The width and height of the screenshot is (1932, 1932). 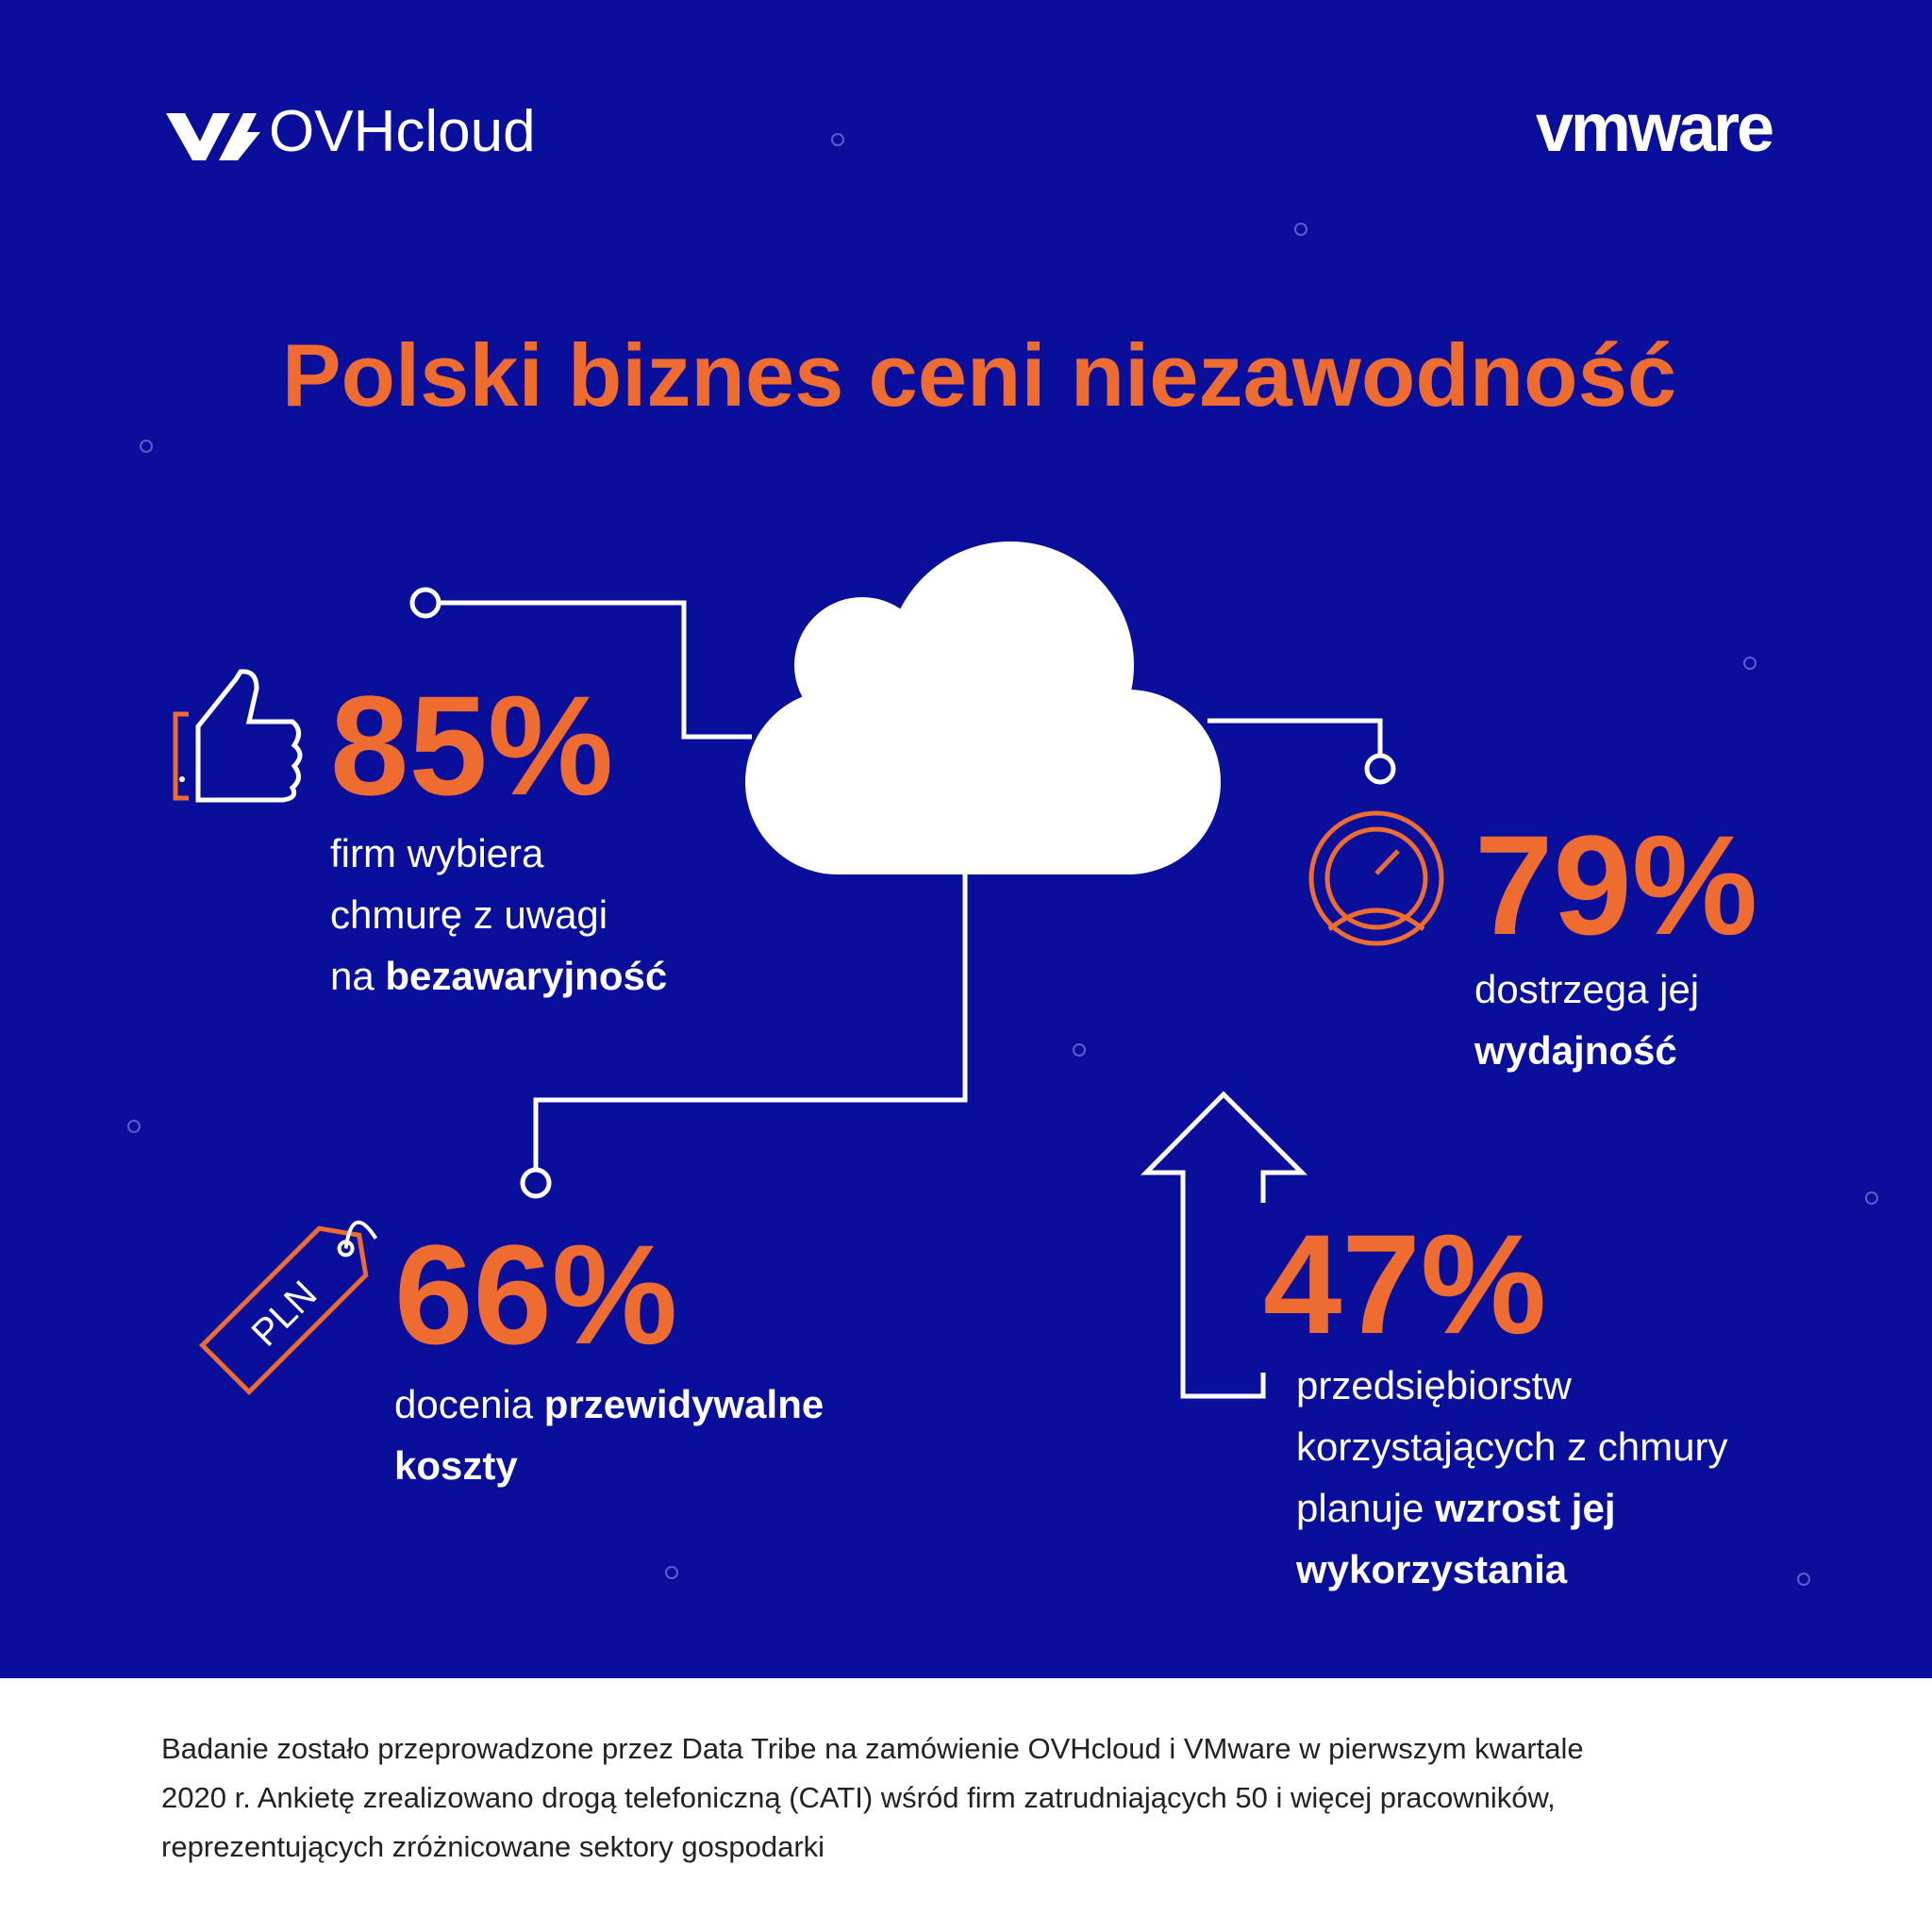 What do you see at coordinates (983, 708) in the screenshot?
I see `cloud` at bounding box center [983, 708].